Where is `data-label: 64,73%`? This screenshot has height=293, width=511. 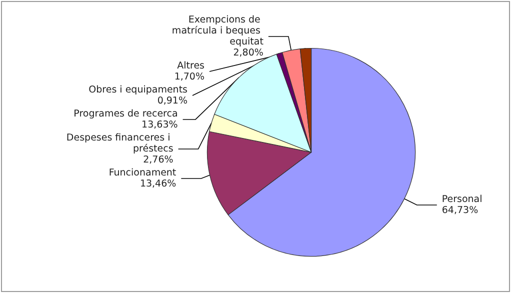 data-label: 64,73% is located at coordinates (460, 210).